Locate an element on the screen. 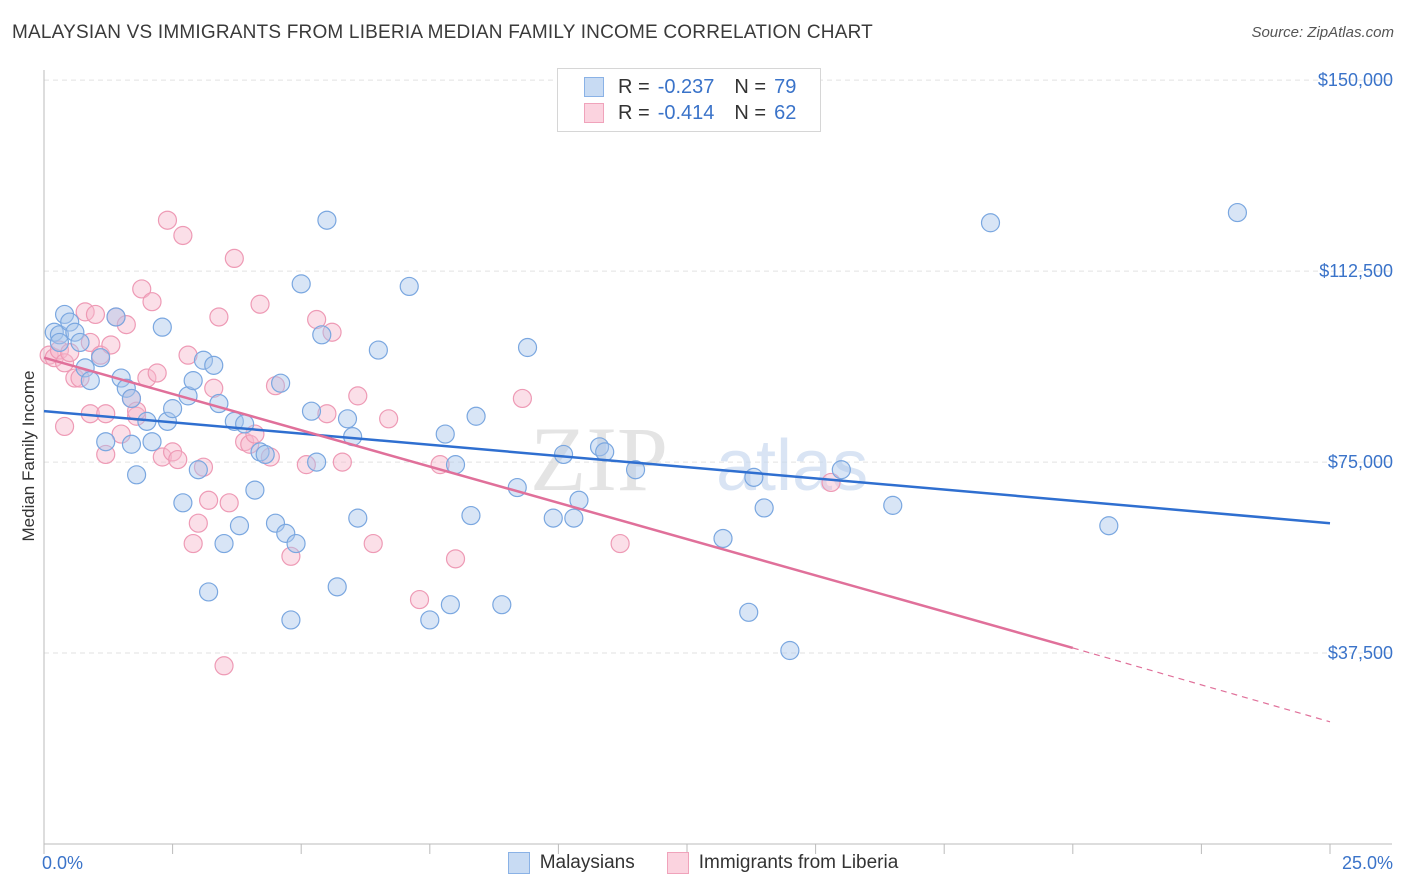 The height and width of the screenshot is (892, 1406). series-legend: Malaysians Immigrants from Liberia is located at coordinates (703, 863).